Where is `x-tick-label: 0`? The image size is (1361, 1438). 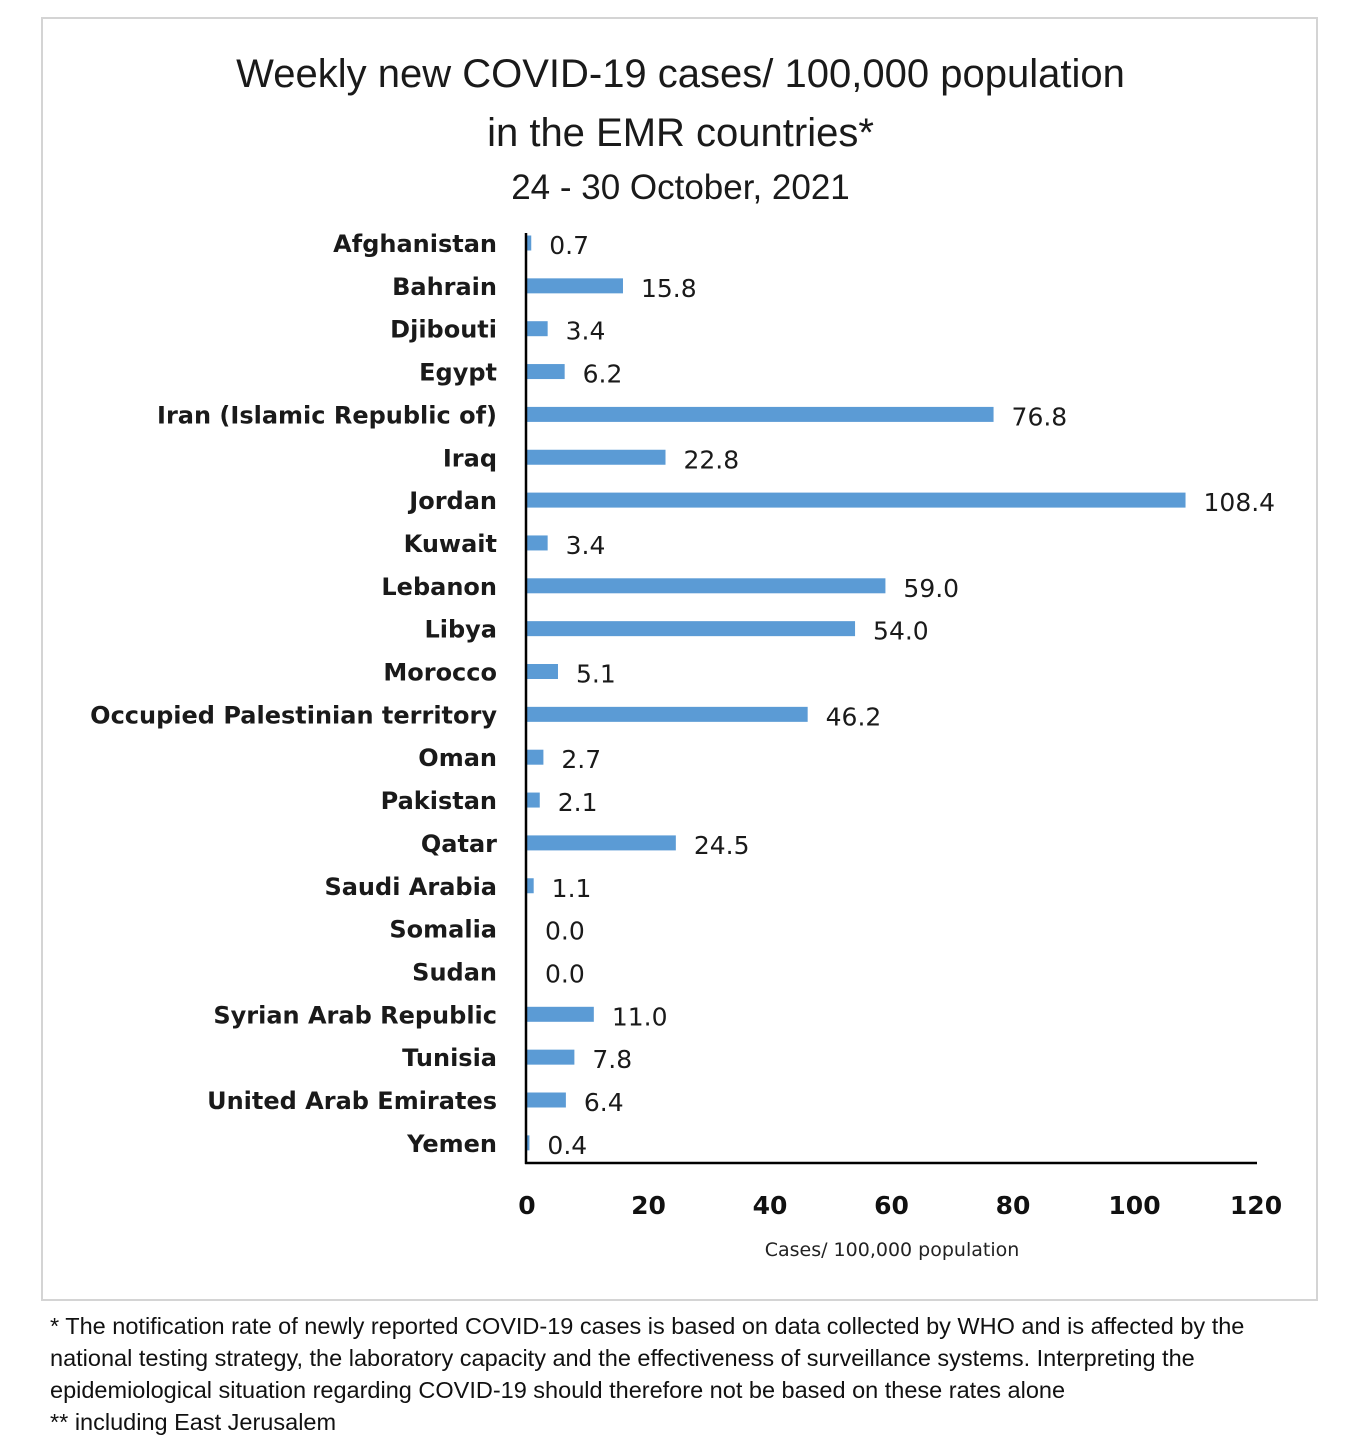 x-tick-label: 0 is located at coordinates (526, 1205).